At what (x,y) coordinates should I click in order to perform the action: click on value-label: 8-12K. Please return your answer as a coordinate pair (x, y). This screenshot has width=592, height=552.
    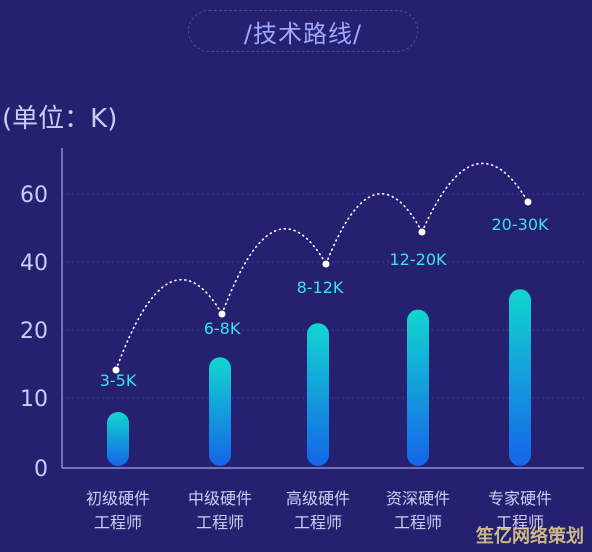
    Looking at the image, I should click on (320, 287).